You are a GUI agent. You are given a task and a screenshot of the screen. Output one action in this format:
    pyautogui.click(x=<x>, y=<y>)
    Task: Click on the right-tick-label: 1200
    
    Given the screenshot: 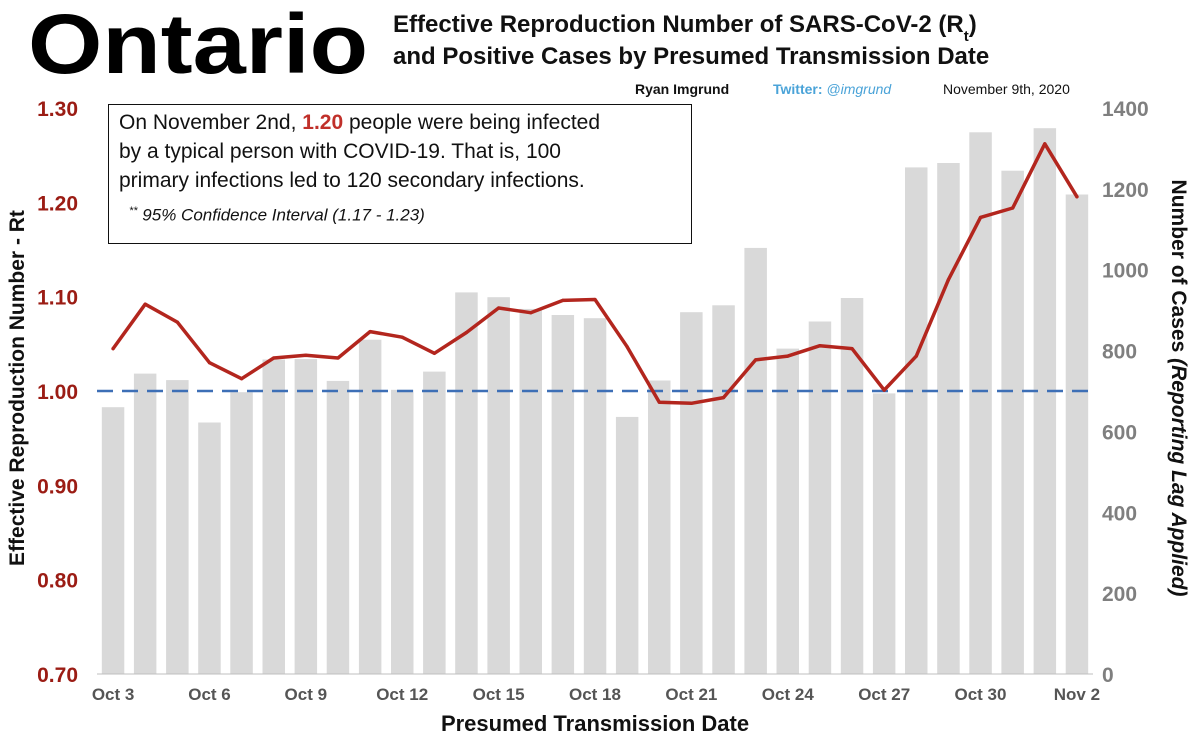 What is the action you would take?
    pyautogui.click(x=1125, y=190)
    